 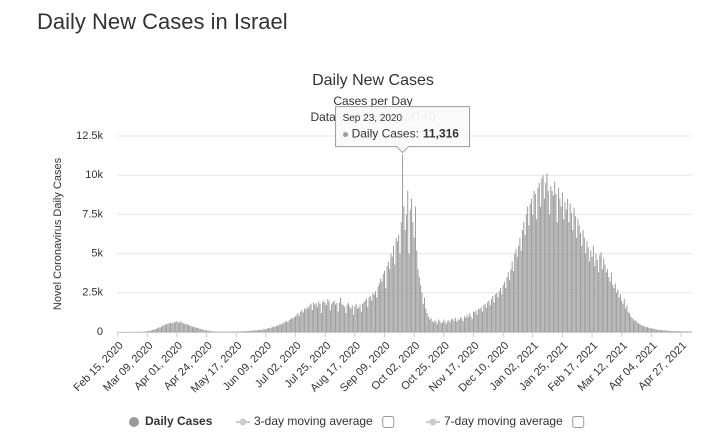 I want to click on legend-label: 7-day moving average, so click(x=503, y=421).